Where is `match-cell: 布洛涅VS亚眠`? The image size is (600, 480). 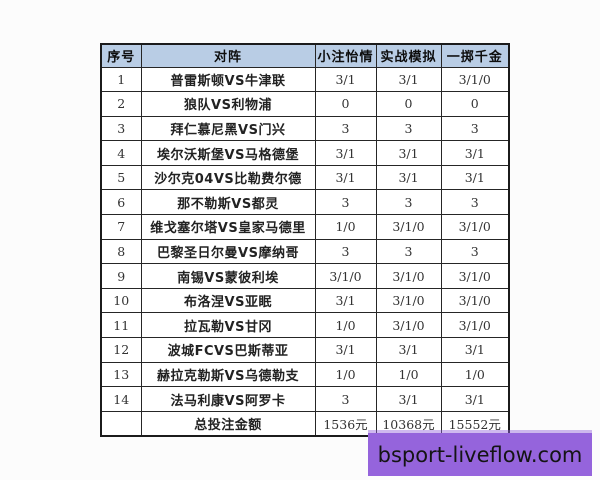
match-cell: 布洛涅VS亚眠 is located at coordinates (228, 300).